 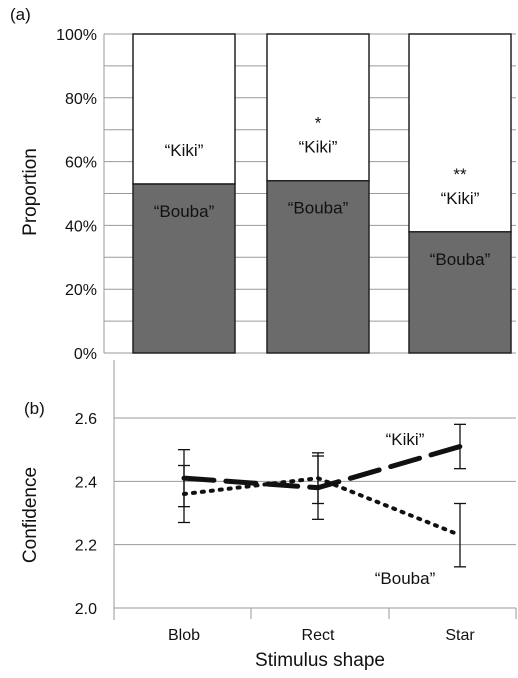 What do you see at coordinates (86, 546) in the screenshot?
I see `panel-b-y-tick-label: 2.2` at bounding box center [86, 546].